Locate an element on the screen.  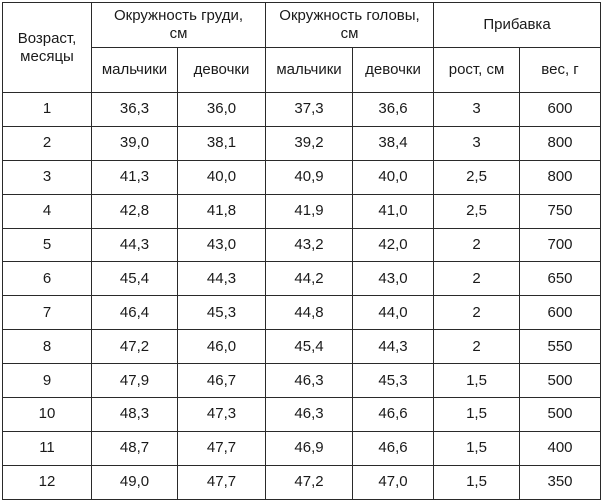
gain-header-text: Прибавка is located at coordinates (517, 24).